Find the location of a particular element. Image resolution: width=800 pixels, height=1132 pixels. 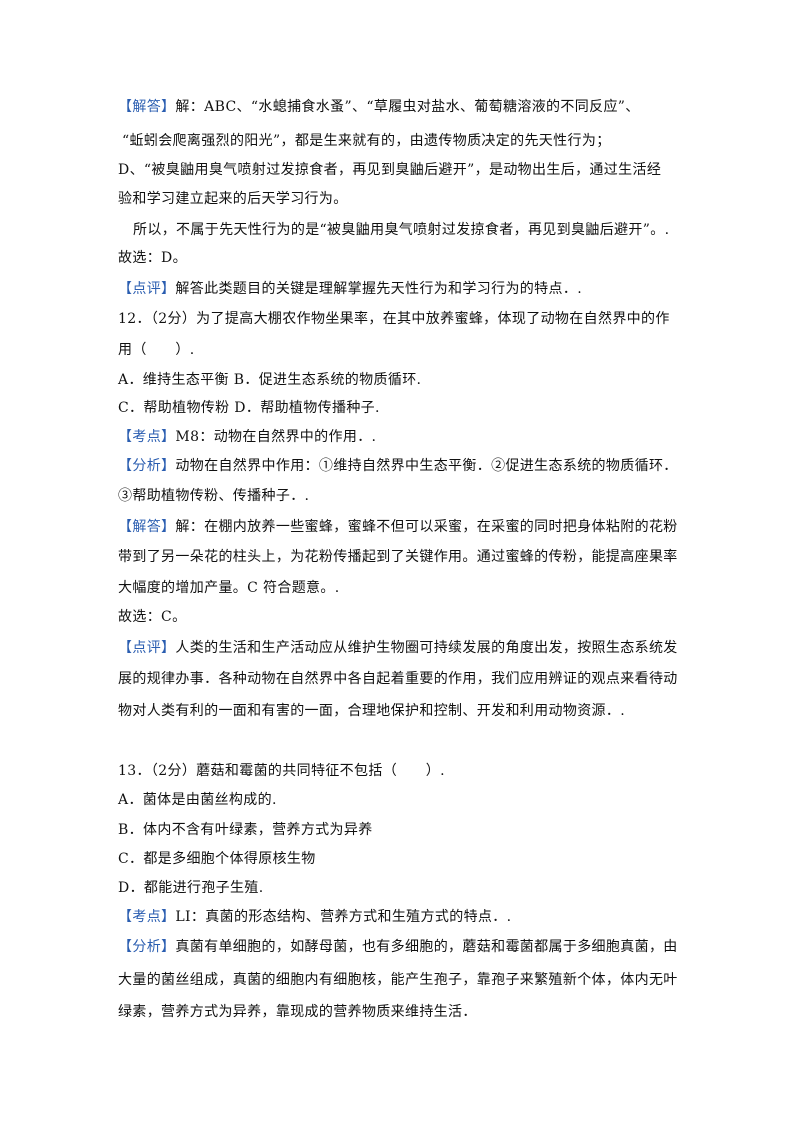

text-line: 故选：D。 is located at coordinates (152, 258).